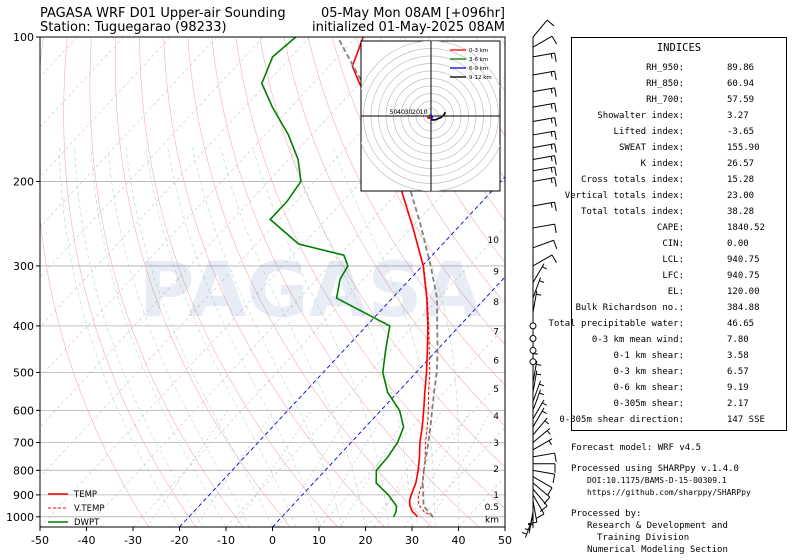 The height and width of the screenshot is (560, 802). What do you see at coordinates (640, 116) in the screenshot?
I see `index-label: Showalter index:` at bounding box center [640, 116].